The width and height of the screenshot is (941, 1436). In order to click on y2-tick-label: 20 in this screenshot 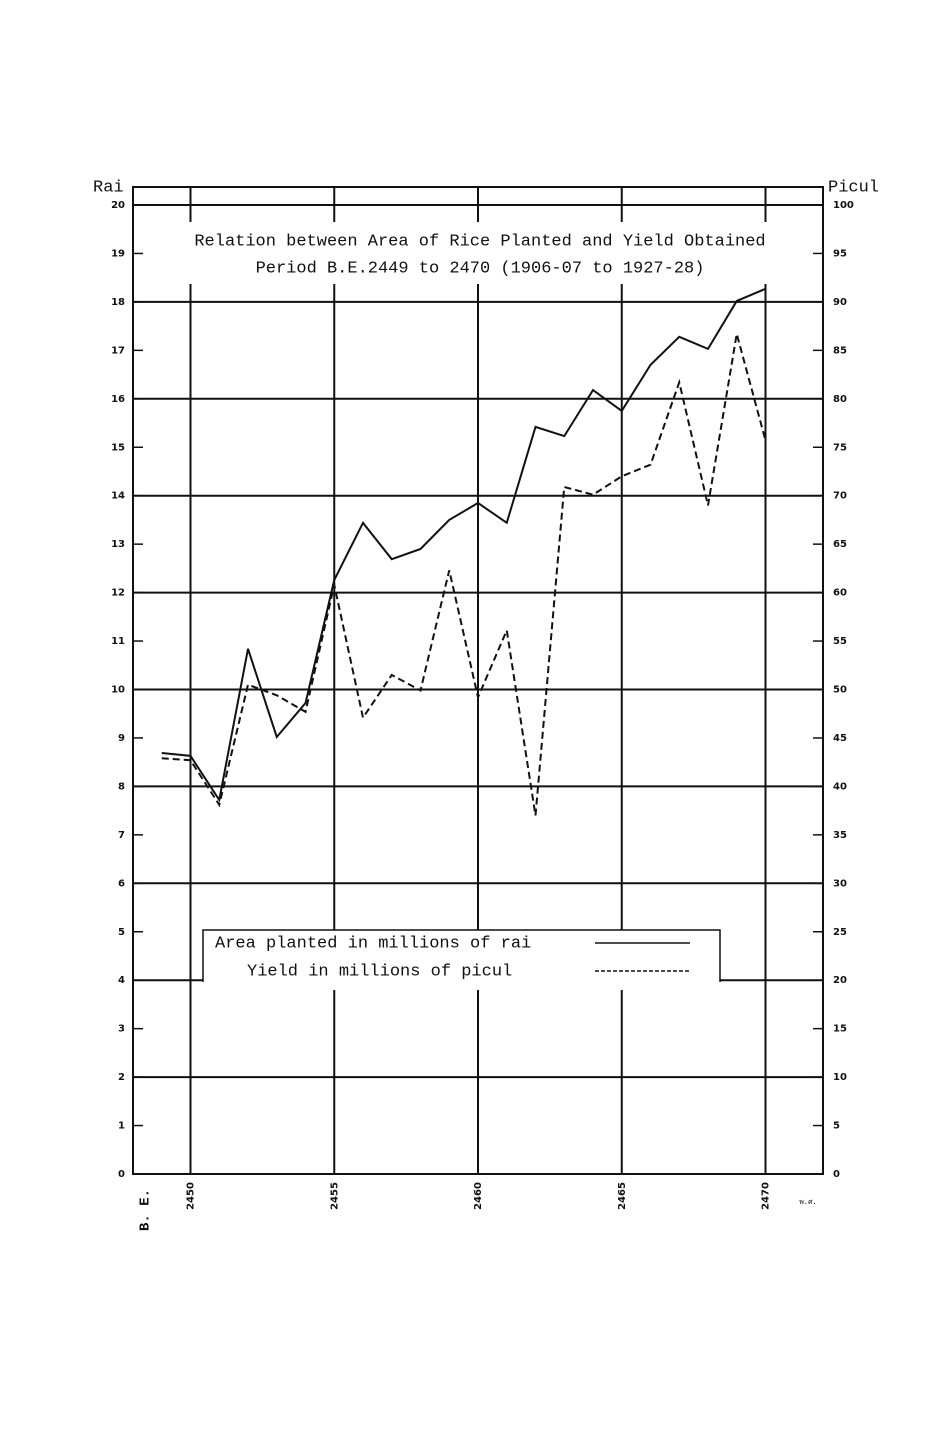, I will do `click(840, 980)`.